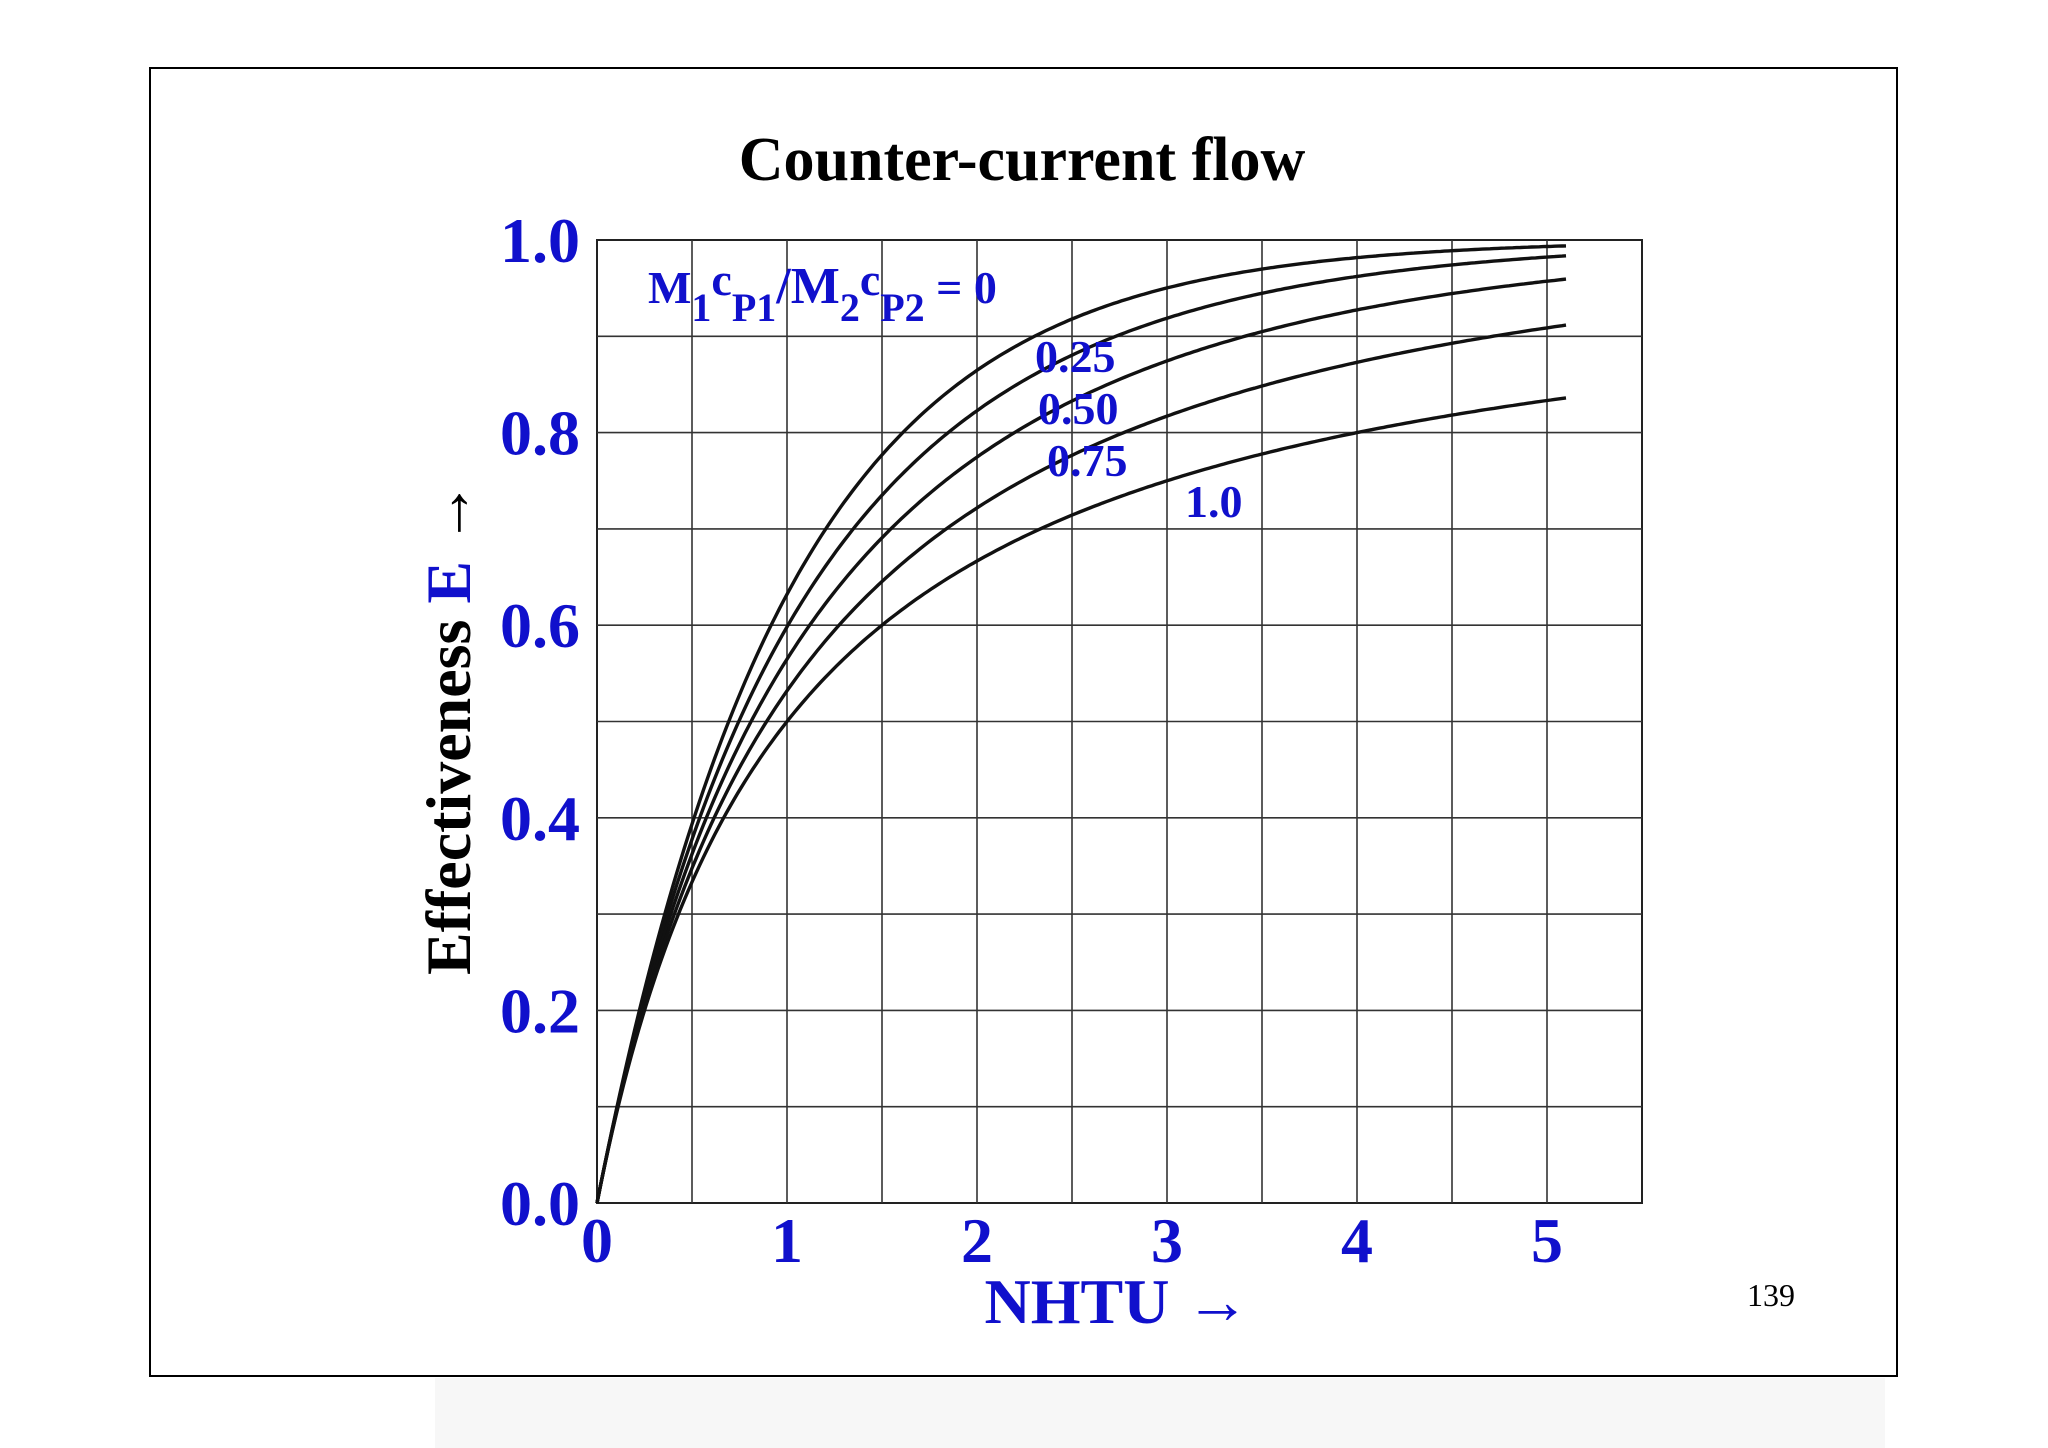 The image size is (2048, 1448). I want to click on x-tick-labels: 0 1 2 3 4 5, so click(1072, 1240).